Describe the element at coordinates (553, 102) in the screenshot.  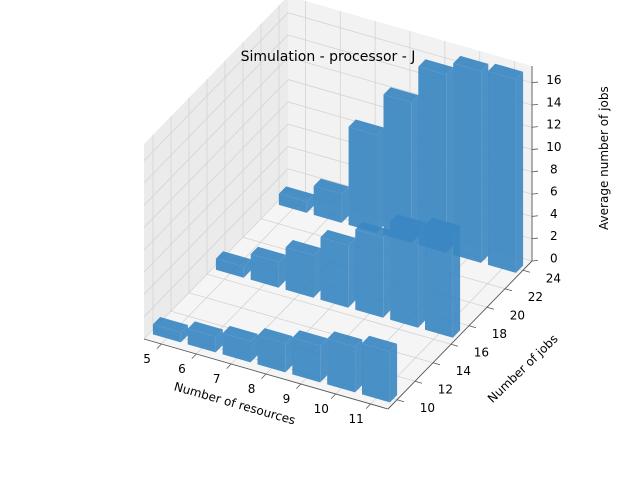
I see `z-tick-label: 14` at that location.